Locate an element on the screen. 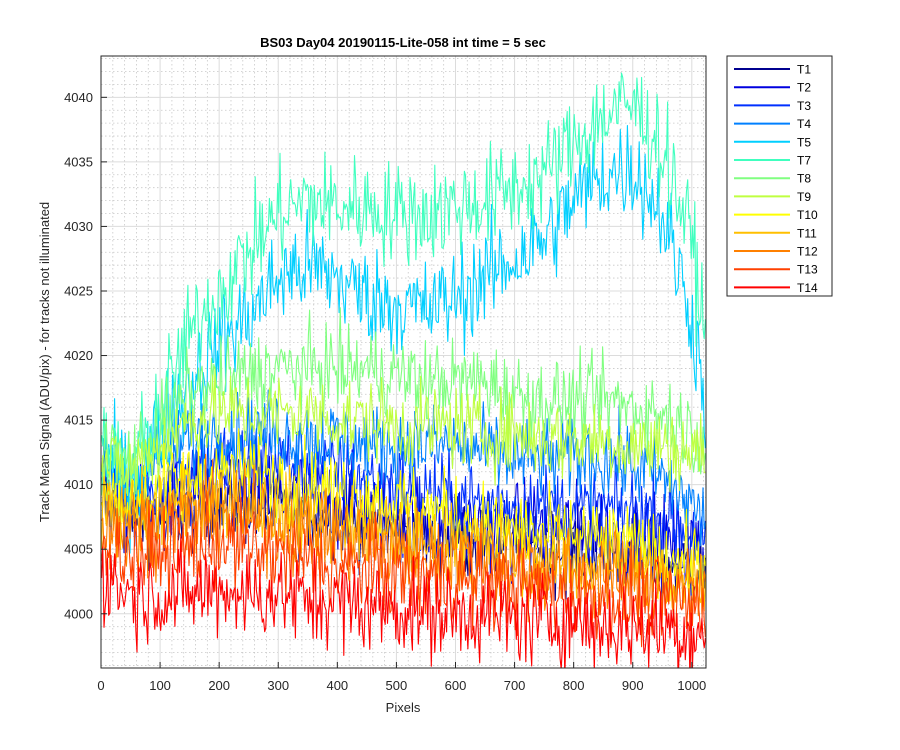 This screenshot has width=900, height=750. x-tick-label: 500 is located at coordinates (397, 685).